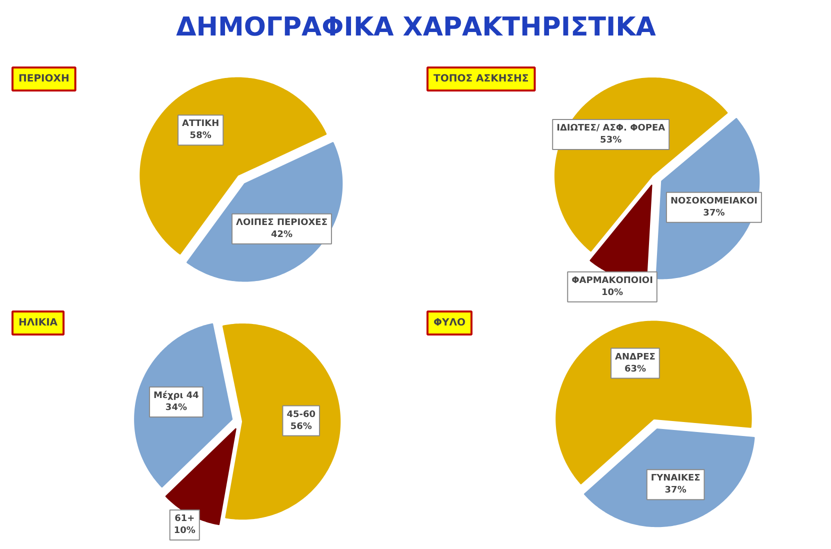 This screenshot has height=549, width=831. What do you see at coordinates (38, 323) in the screenshot?
I see `text: ΗΛΙΚΙΑ` at bounding box center [38, 323].